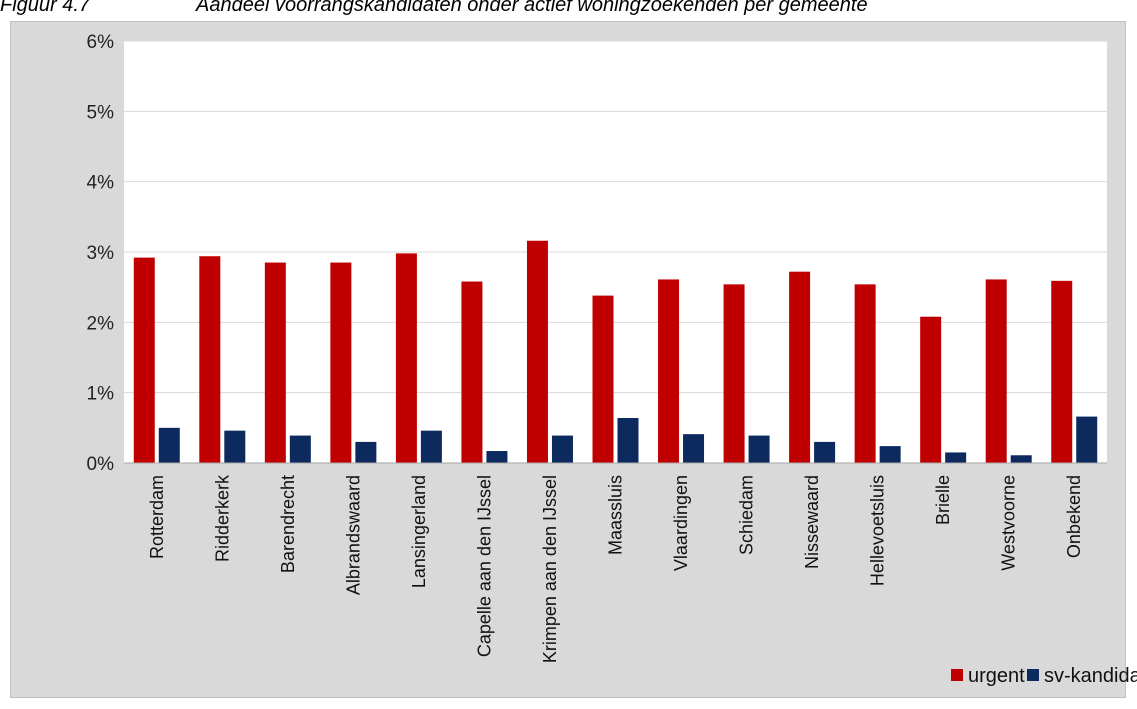 The image size is (1137, 709). What do you see at coordinates (956, 457) in the screenshot?
I see `bar-sv-kandidaat-brielle` at bounding box center [956, 457].